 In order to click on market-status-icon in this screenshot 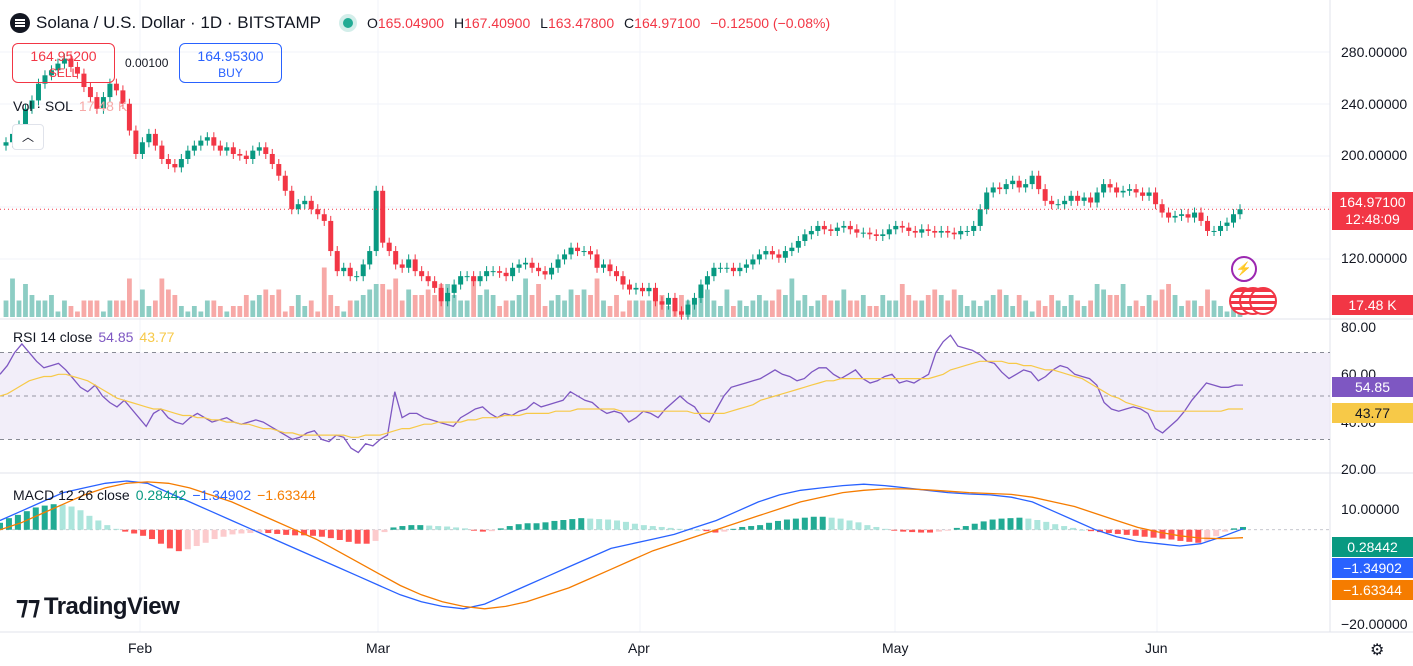, I will do `click(347, 23)`.